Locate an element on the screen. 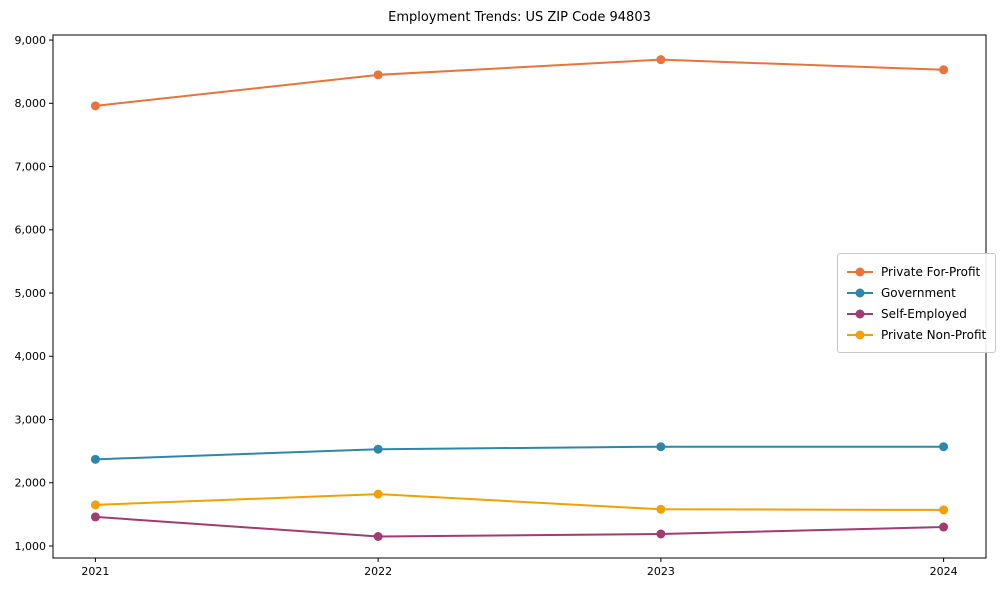 The height and width of the screenshot is (600, 1000). marker-government-2022 is located at coordinates (378, 449).